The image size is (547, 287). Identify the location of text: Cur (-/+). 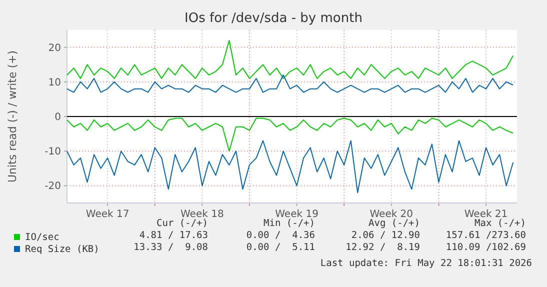
(182, 223).